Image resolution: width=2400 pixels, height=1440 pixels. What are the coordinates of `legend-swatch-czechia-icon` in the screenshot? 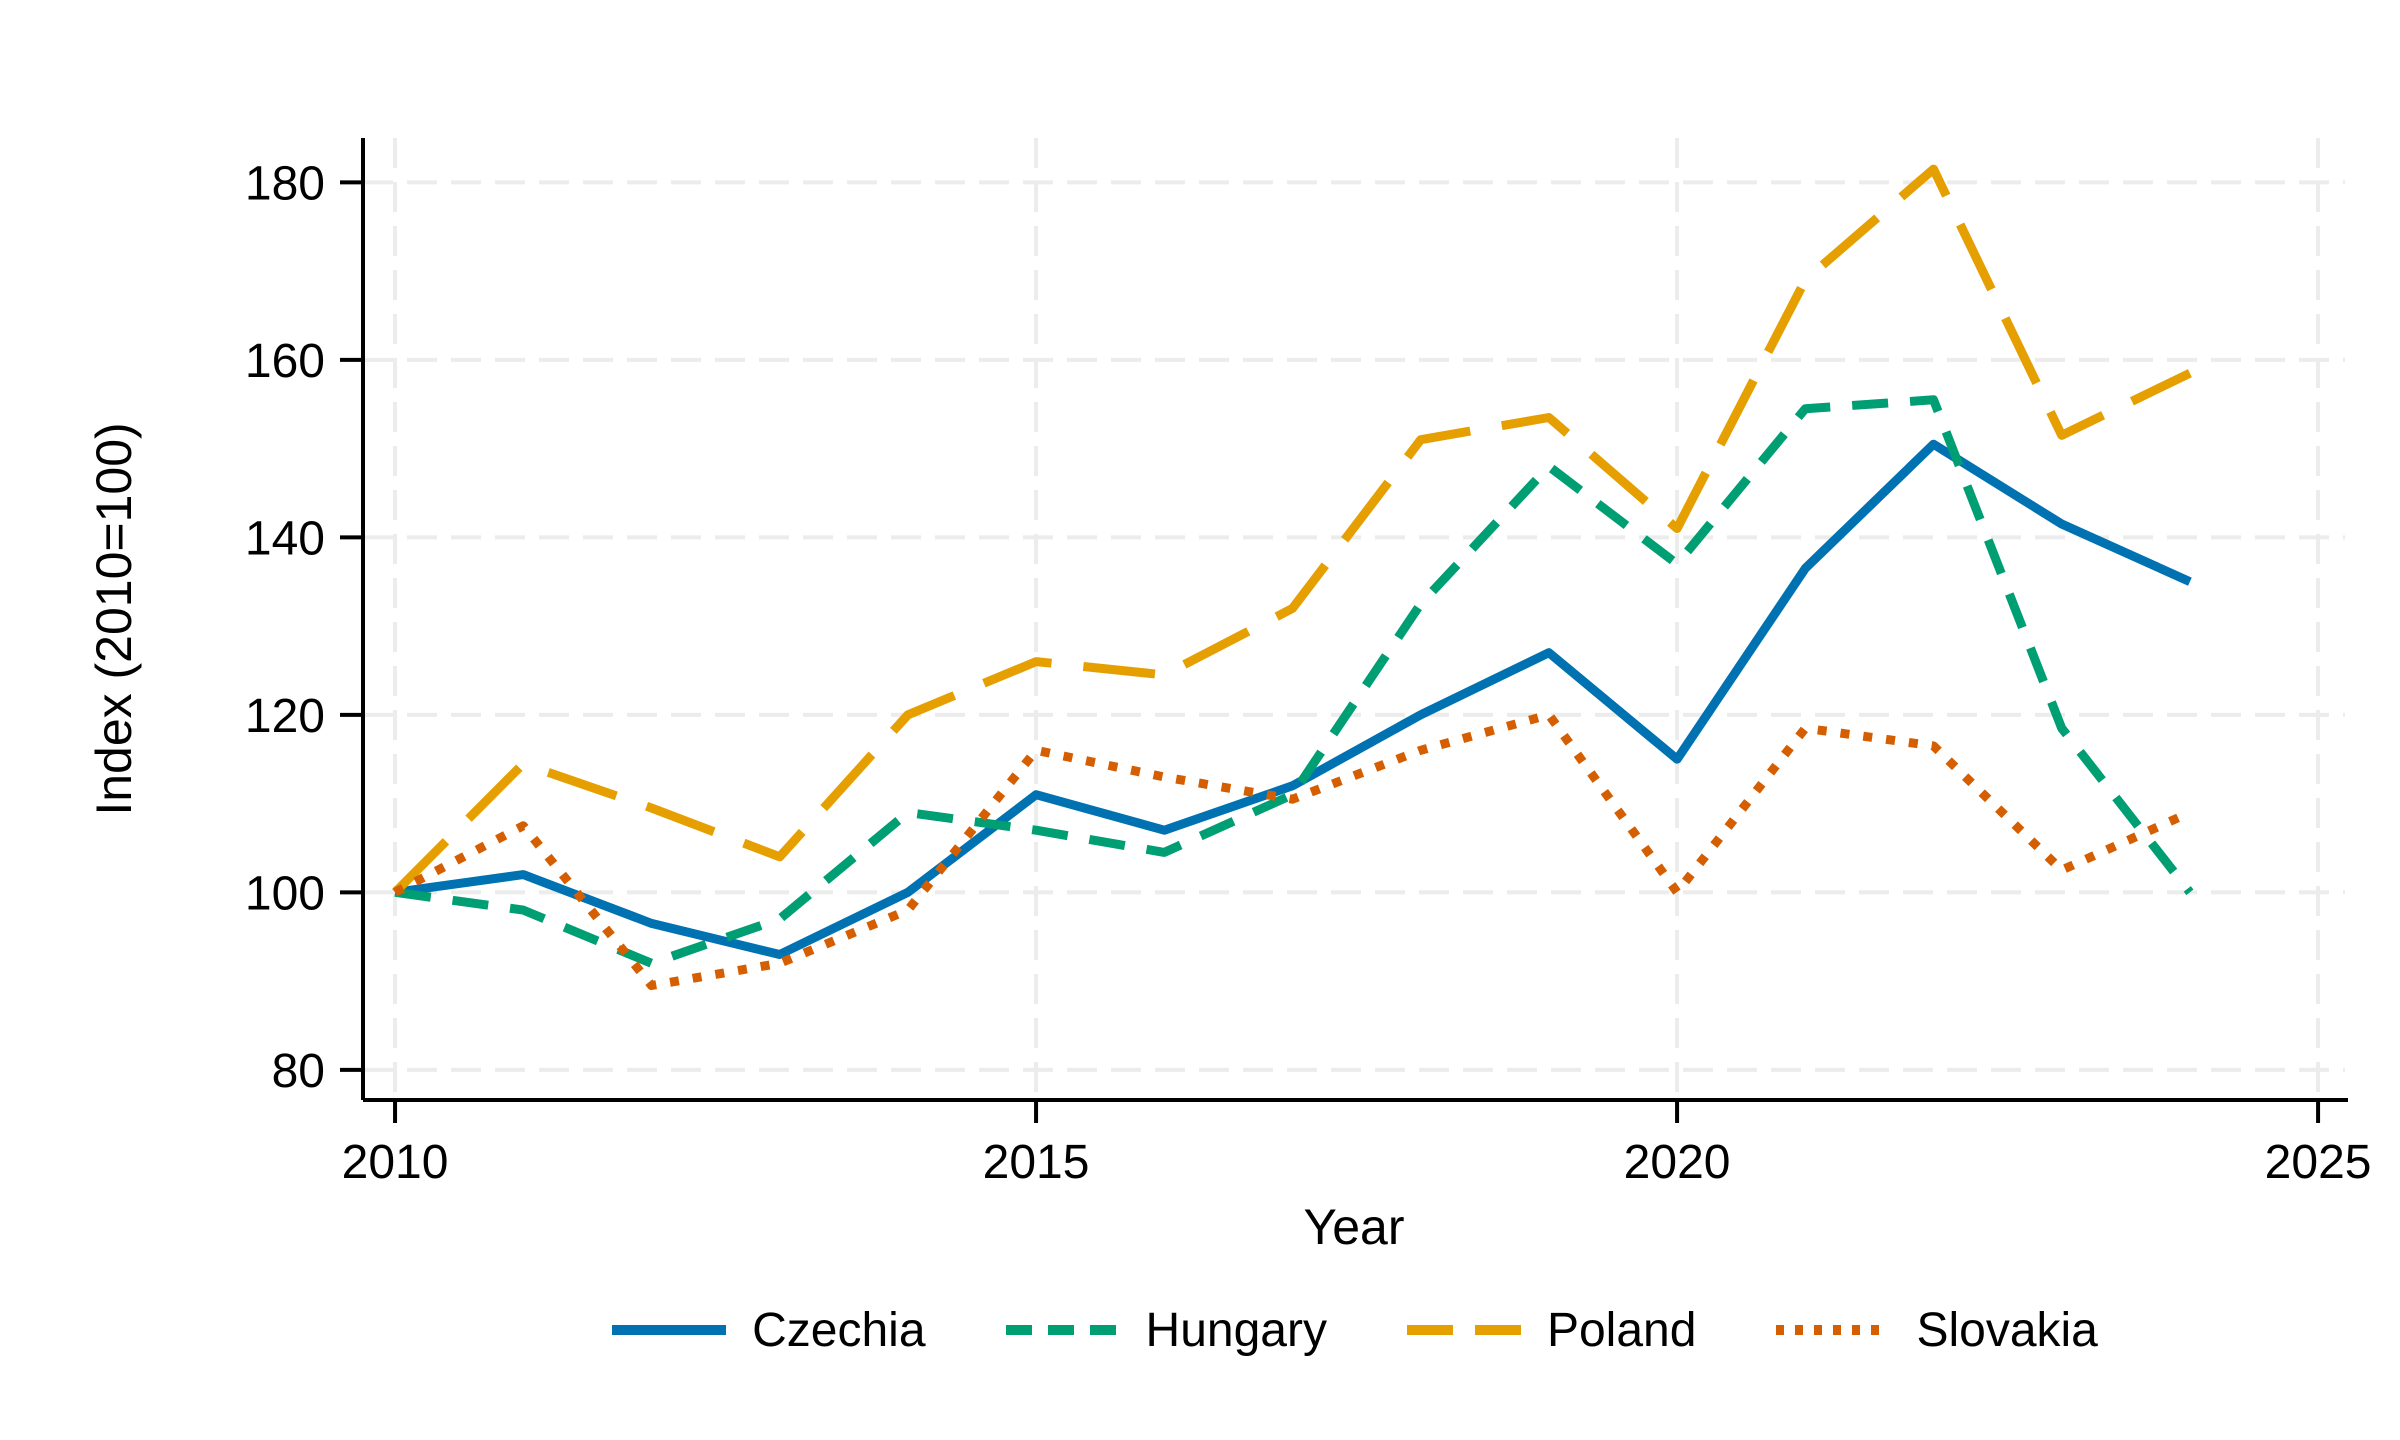 It's located at (669, 1330).